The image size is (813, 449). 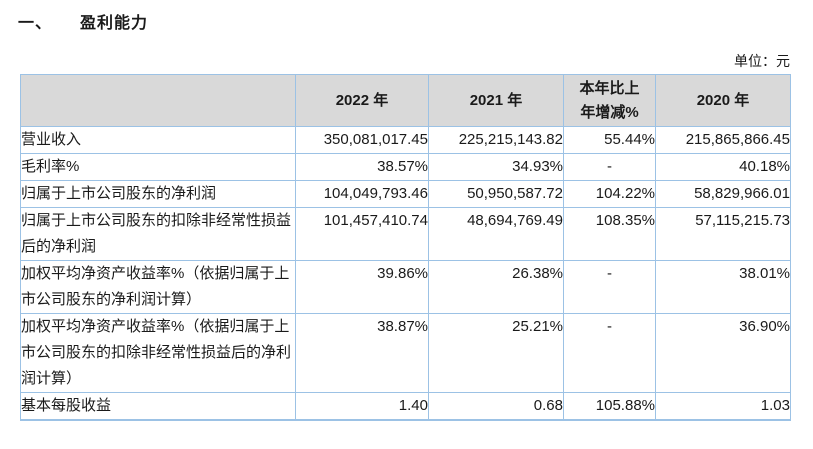 I want to click on value-cell: 26.38%, so click(x=496, y=287).